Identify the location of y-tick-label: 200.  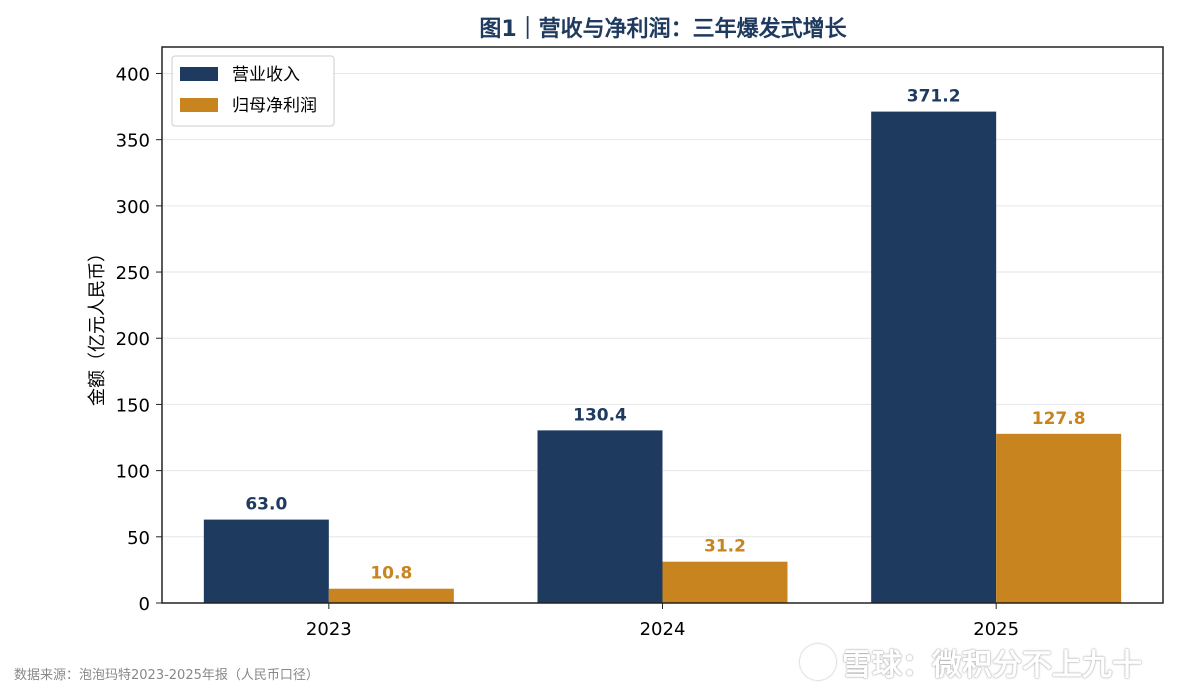
(133, 339).